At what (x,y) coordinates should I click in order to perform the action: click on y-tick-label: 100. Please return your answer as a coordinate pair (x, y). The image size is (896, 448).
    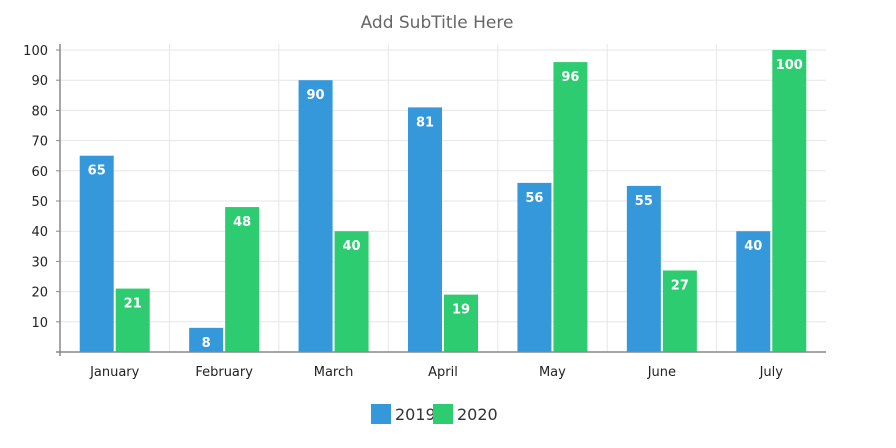
    Looking at the image, I should click on (35, 51).